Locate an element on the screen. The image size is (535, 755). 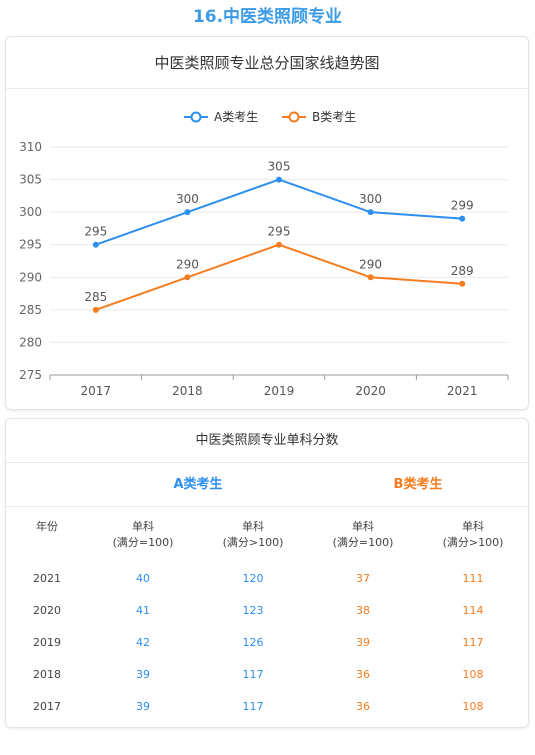
x-tick-label: 2017 is located at coordinates (96, 391).